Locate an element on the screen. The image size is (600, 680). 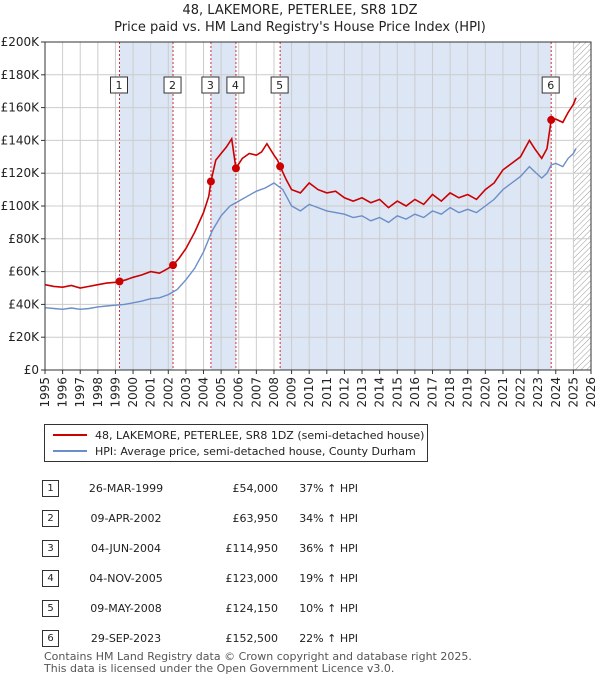
chart-title-line1: 48, LAKEMORE, PETERLEE, SR8 1DZ is located at coordinates (300, 10).